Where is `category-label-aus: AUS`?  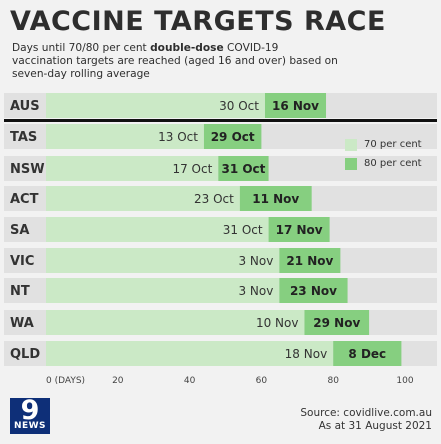 category-label-aus: AUS is located at coordinates (25, 106).